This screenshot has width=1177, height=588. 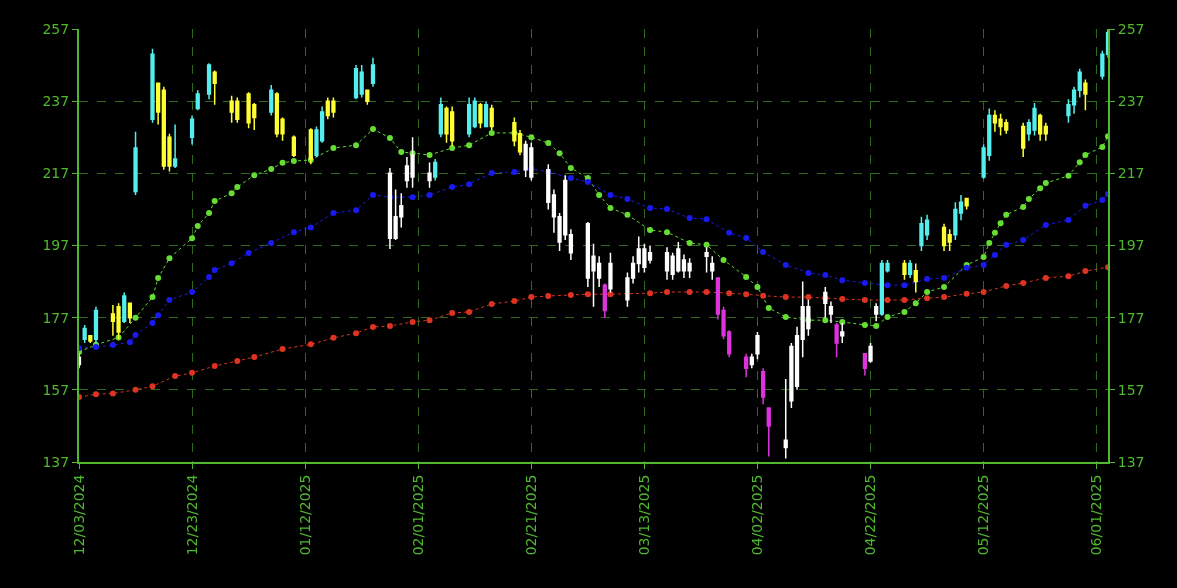 What do you see at coordinates (56, 245) in the screenshot?
I see `y-tick-label: 197` at bounding box center [56, 245].